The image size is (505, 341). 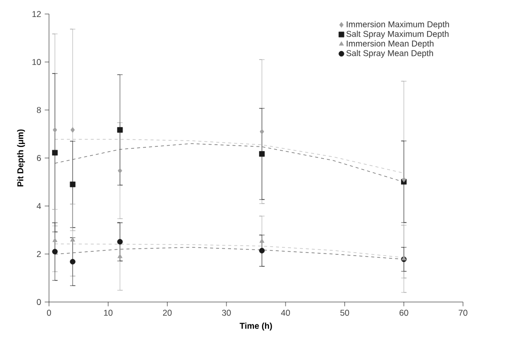 What do you see at coordinates (38, 206) in the screenshot?
I see `y-tick-label: 4` at bounding box center [38, 206].